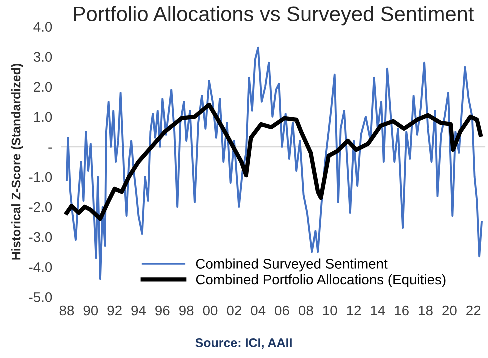  Describe the element at coordinates (330, 311) in the screenshot. I see `x-tick-label: 10` at that location.